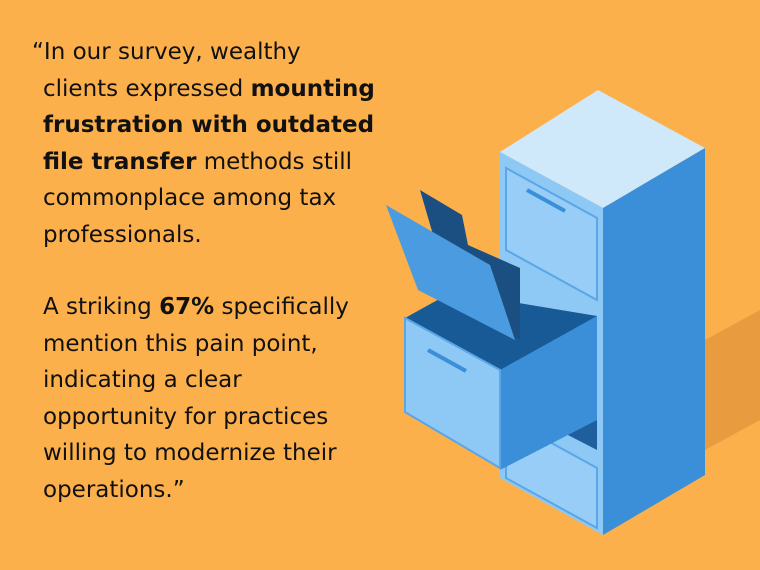 Image resolution: width=760 pixels, height=570 pixels. Describe the element at coordinates (142, 380) in the screenshot. I see `text: indicating a clear` at that location.